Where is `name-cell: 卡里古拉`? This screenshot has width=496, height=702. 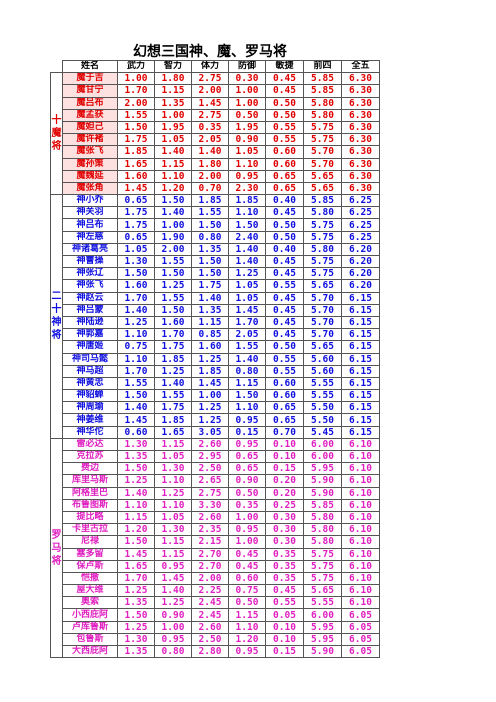
name-cell: 卡里古拉 is located at coordinates (90, 530).